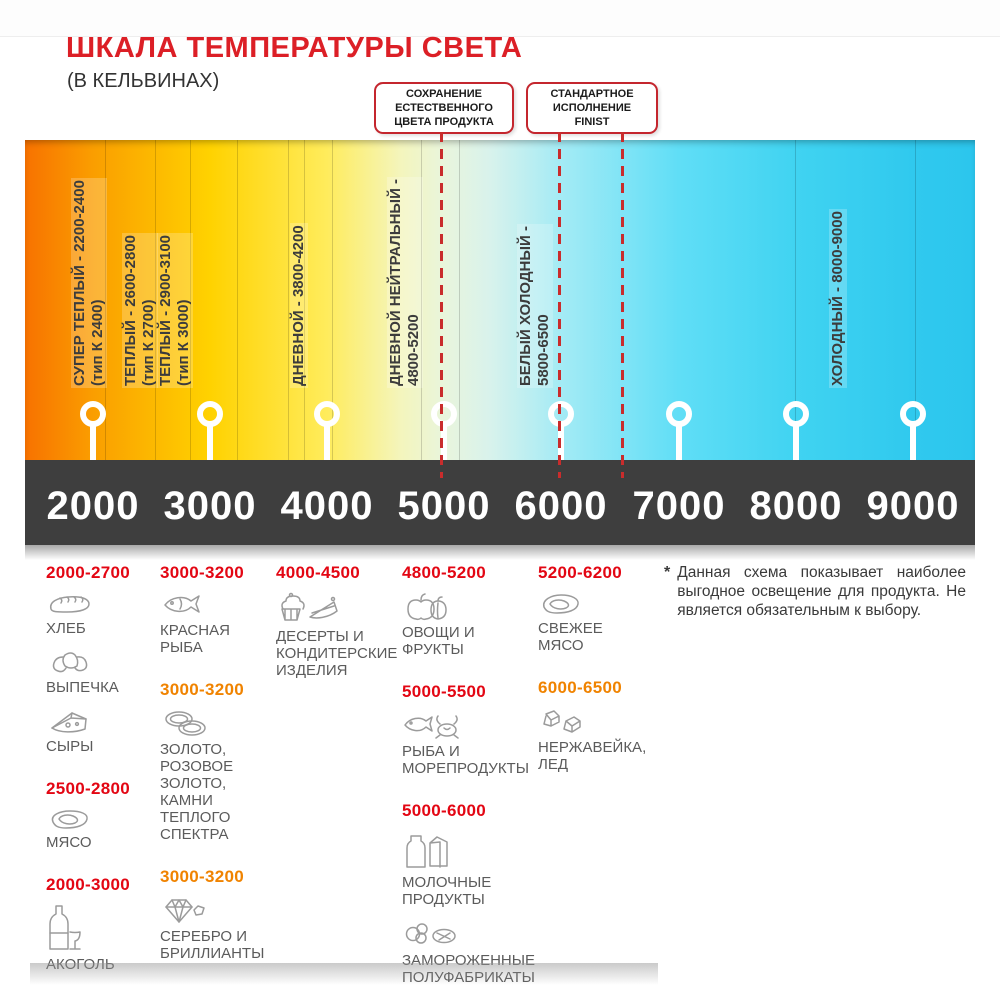 The image size is (1000, 1000). I want to click on range-label: 4800-5200, so click(444, 572).